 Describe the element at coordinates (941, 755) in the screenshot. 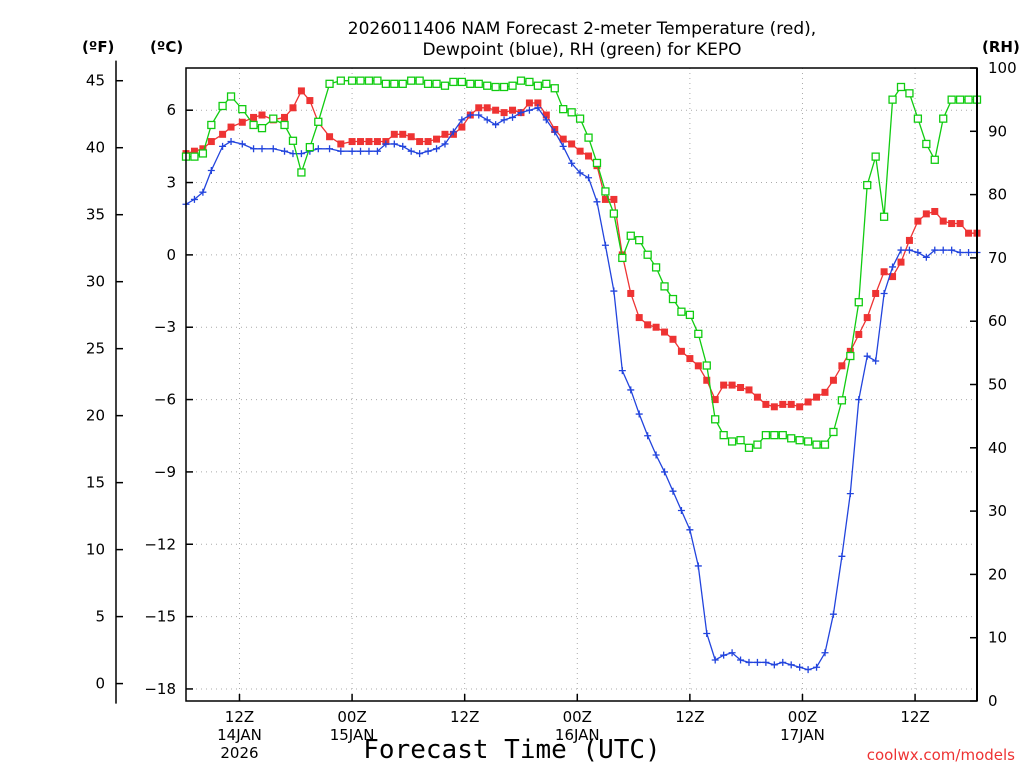

I see `credit-link: coolwx.com/models` at that location.